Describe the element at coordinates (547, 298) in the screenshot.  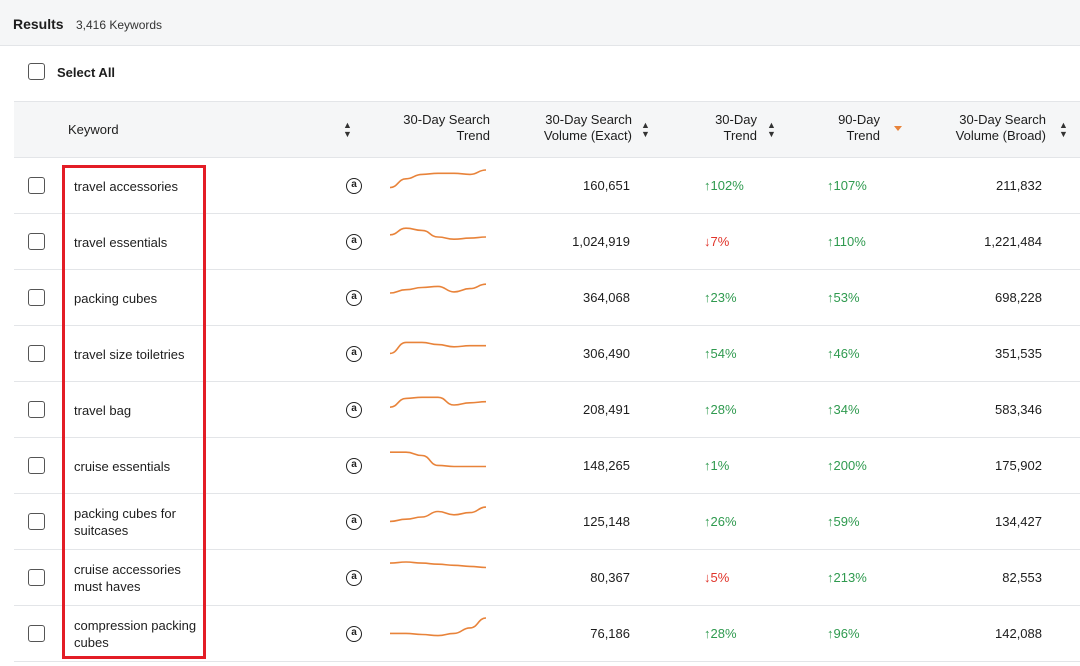
I see `table-row: packing cubes a 364,068 ↑23% ↑53% 698,228` at that location.